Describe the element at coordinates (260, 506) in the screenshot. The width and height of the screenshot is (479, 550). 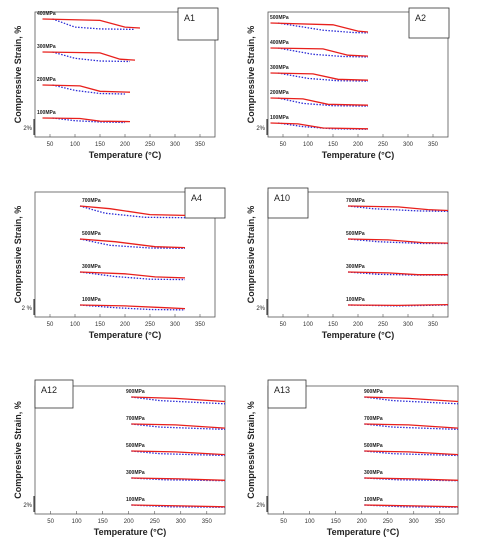
I see `scale-bar-label-A13: 2%` at that location.